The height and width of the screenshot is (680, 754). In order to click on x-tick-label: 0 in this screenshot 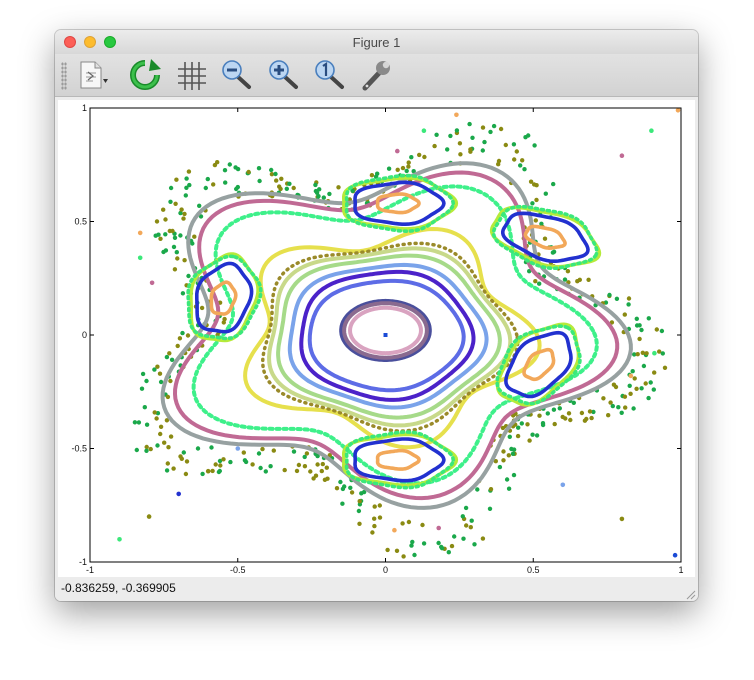, I will do `click(385, 570)`.